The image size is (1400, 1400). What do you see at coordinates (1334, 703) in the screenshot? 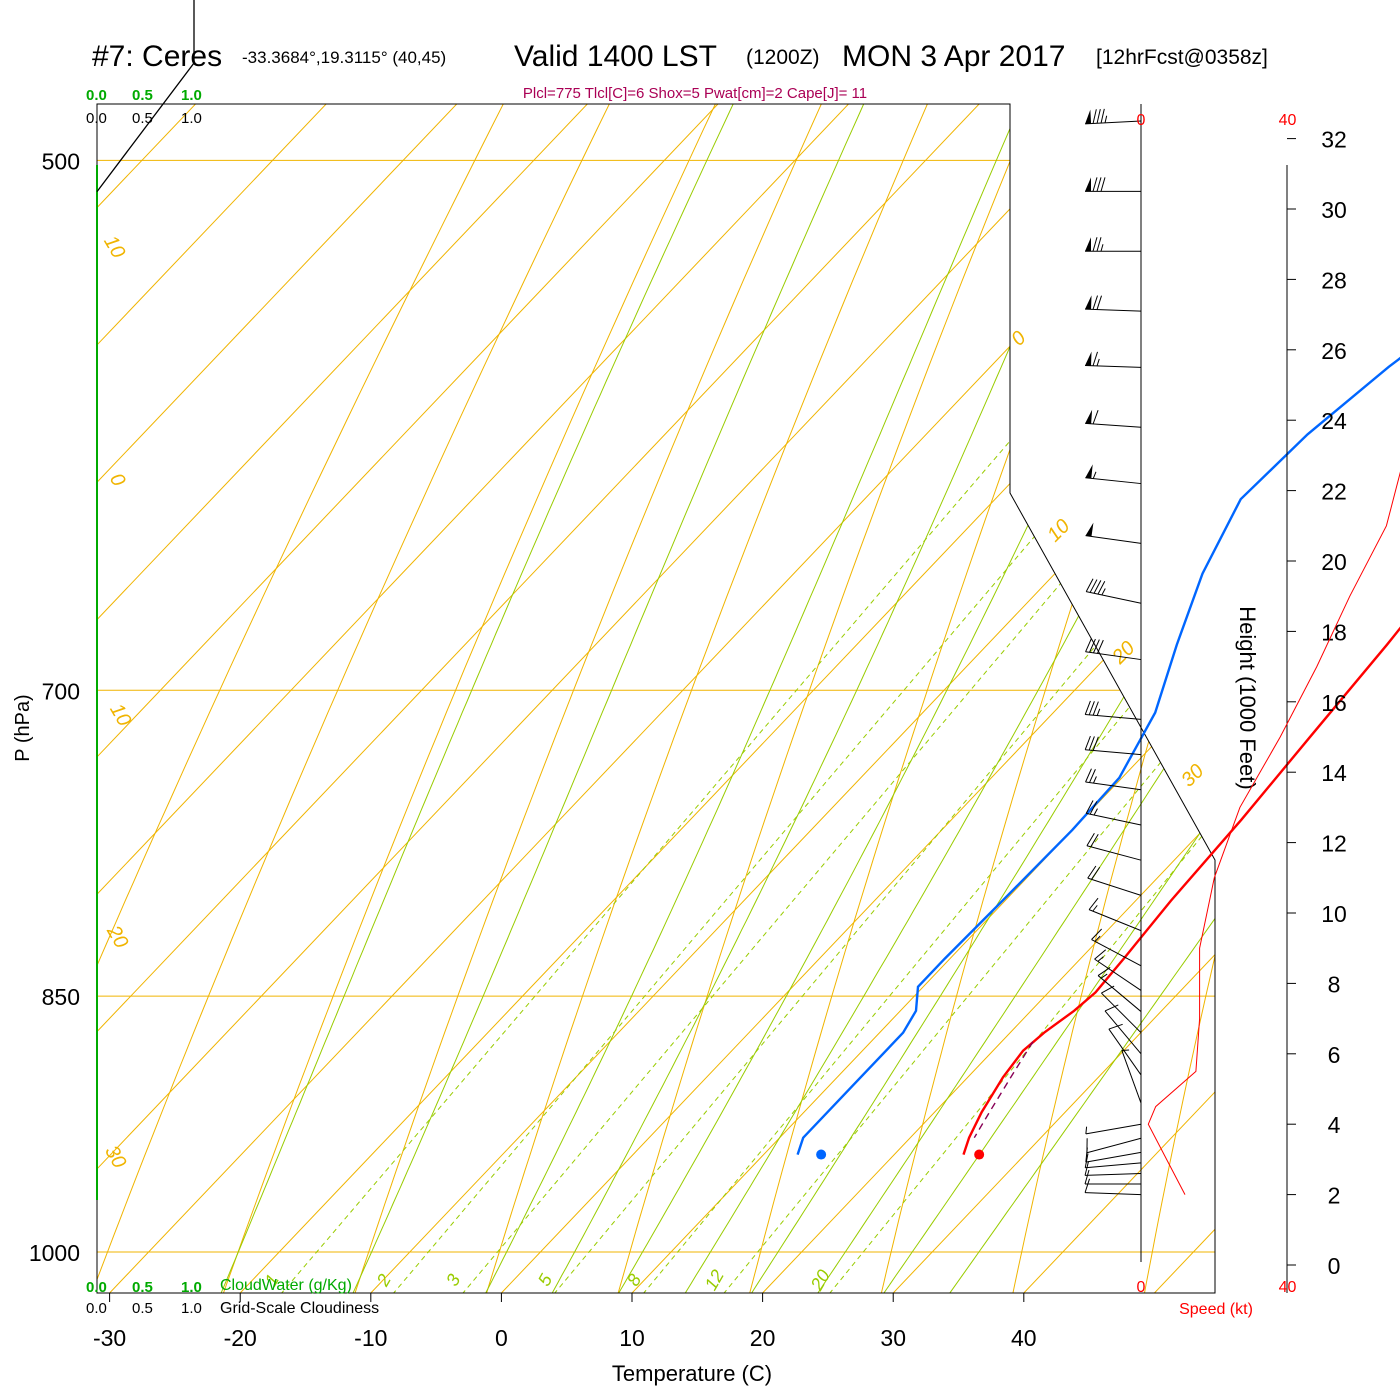
I see `height-tick-16: 16` at bounding box center [1334, 703].